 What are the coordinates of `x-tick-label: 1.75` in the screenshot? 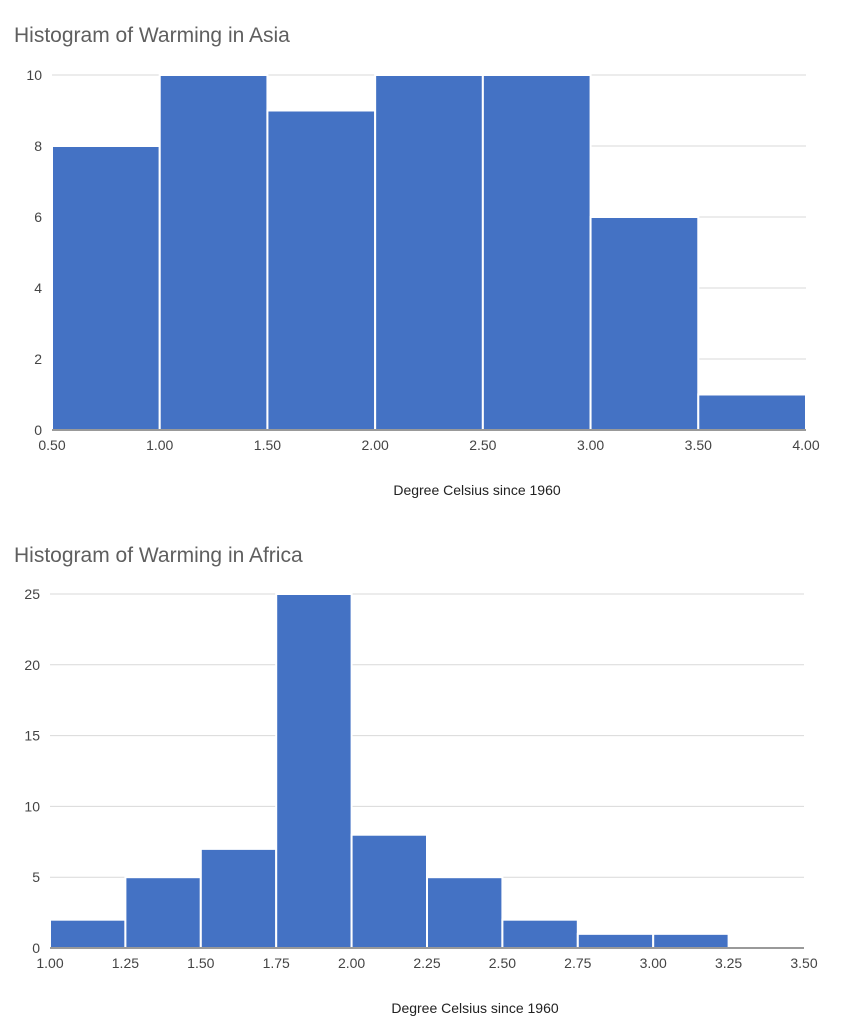 It's located at (276, 963).